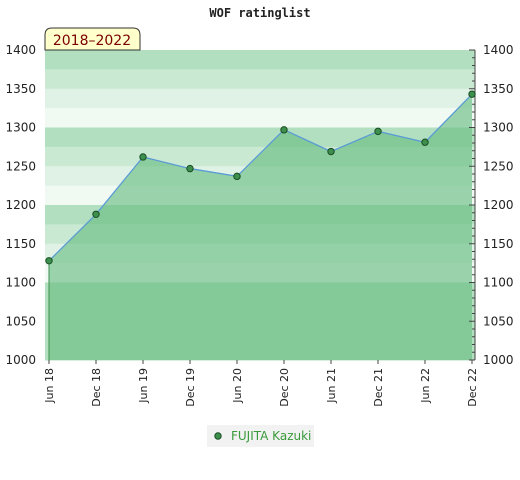  I want to click on y-tick-label-left: 1000, so click(20, 360).